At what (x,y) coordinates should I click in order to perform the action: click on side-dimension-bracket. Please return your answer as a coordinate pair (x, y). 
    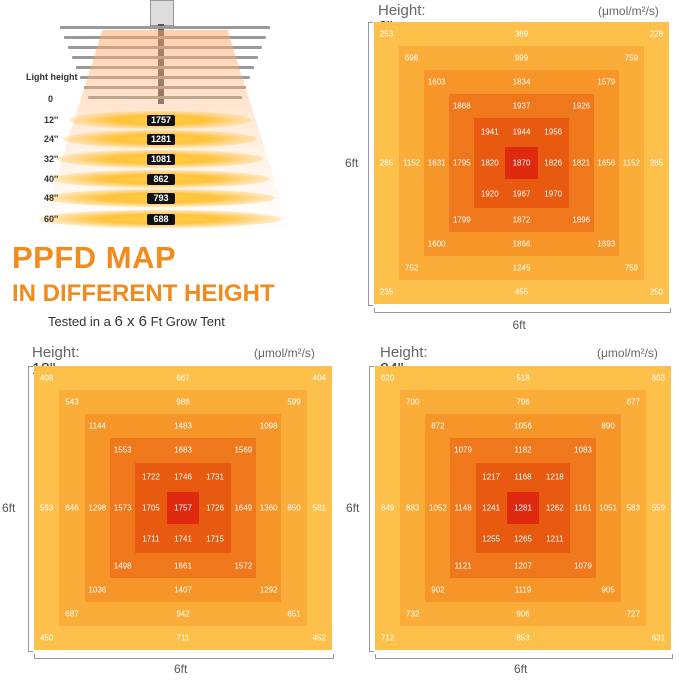
    Looking at the image, I should click on (370, 164).